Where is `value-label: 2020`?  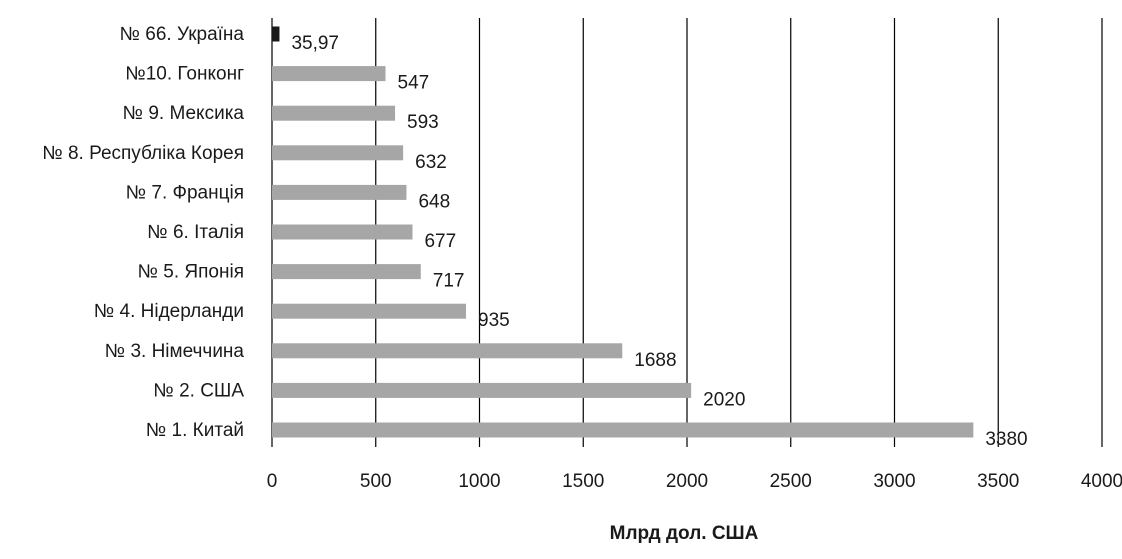 value-label: 2020 is located at coordinates (724, 399).